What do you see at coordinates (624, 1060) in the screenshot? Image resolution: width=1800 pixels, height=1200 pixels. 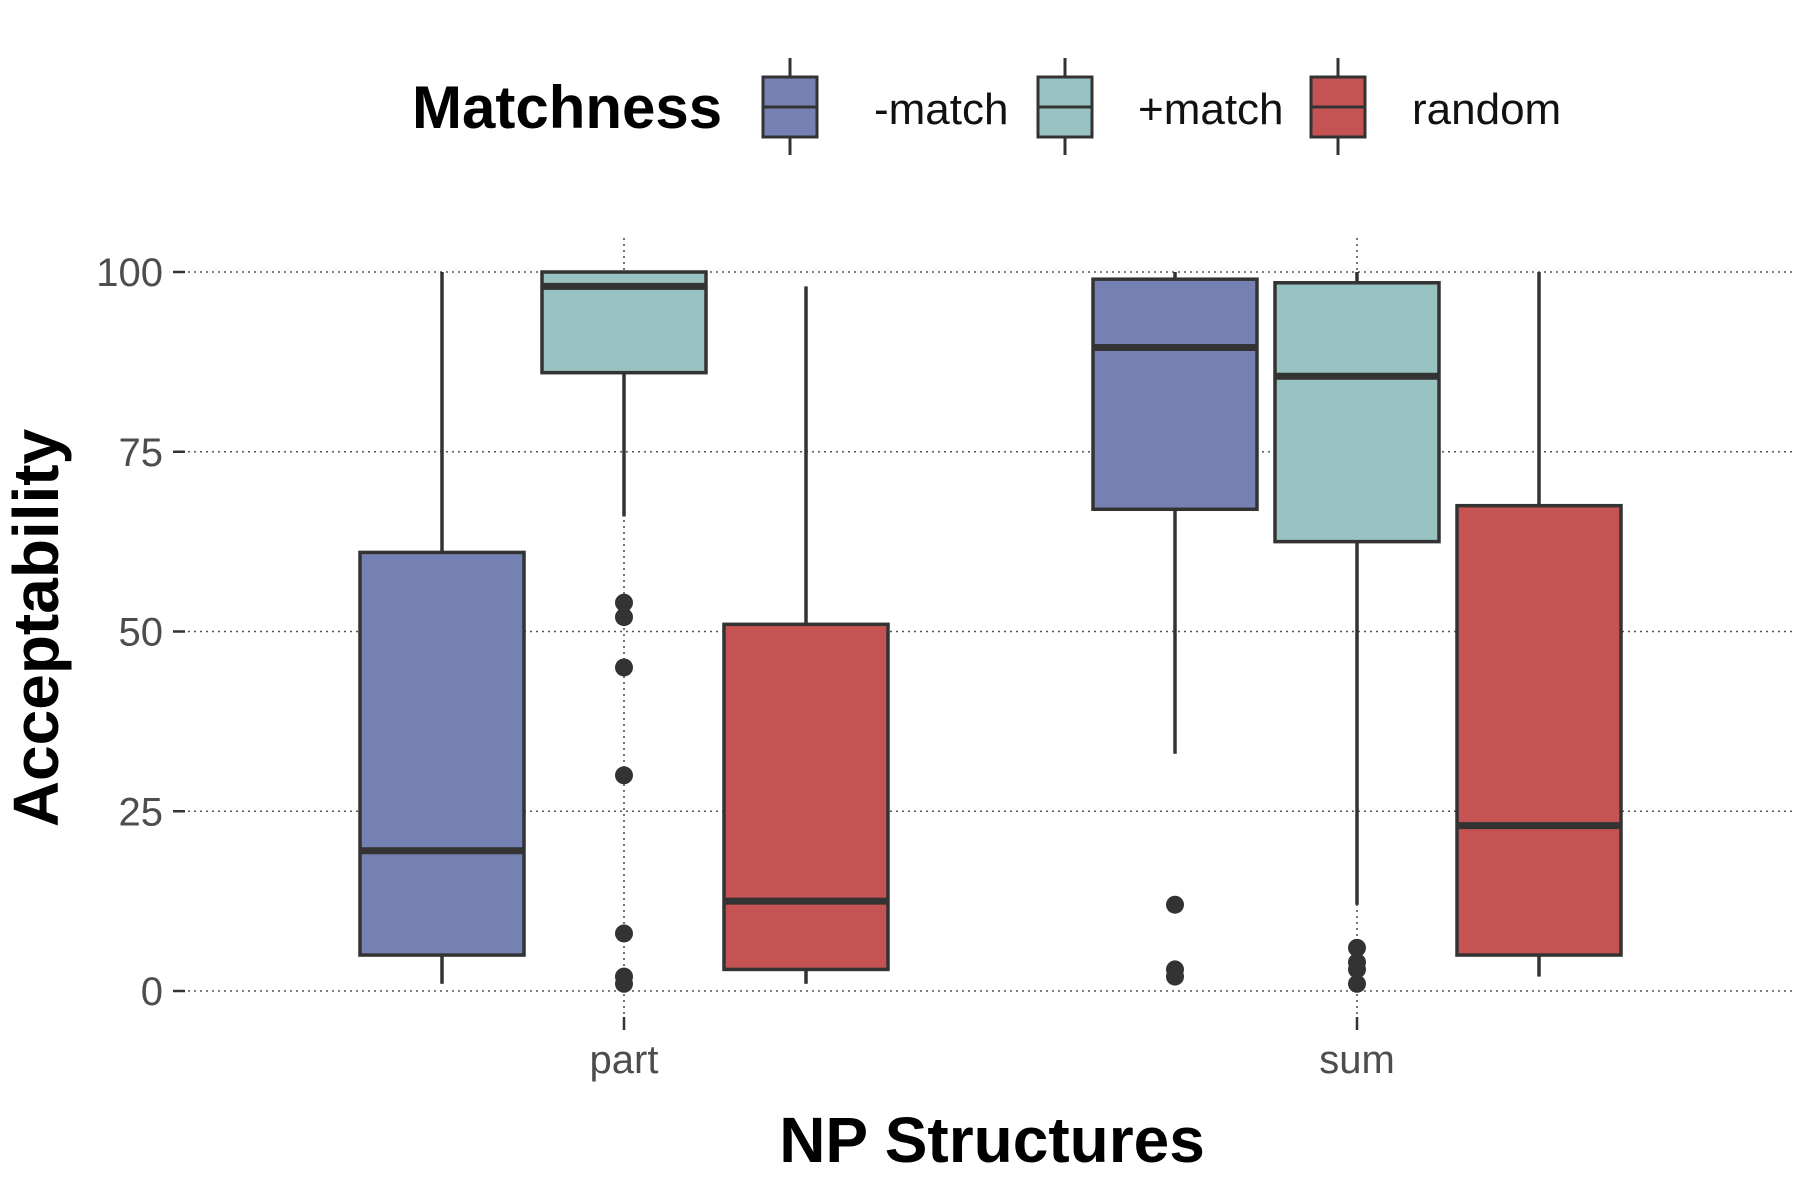 I see `x-tick-label: part` at bounding box center [624, 1060].